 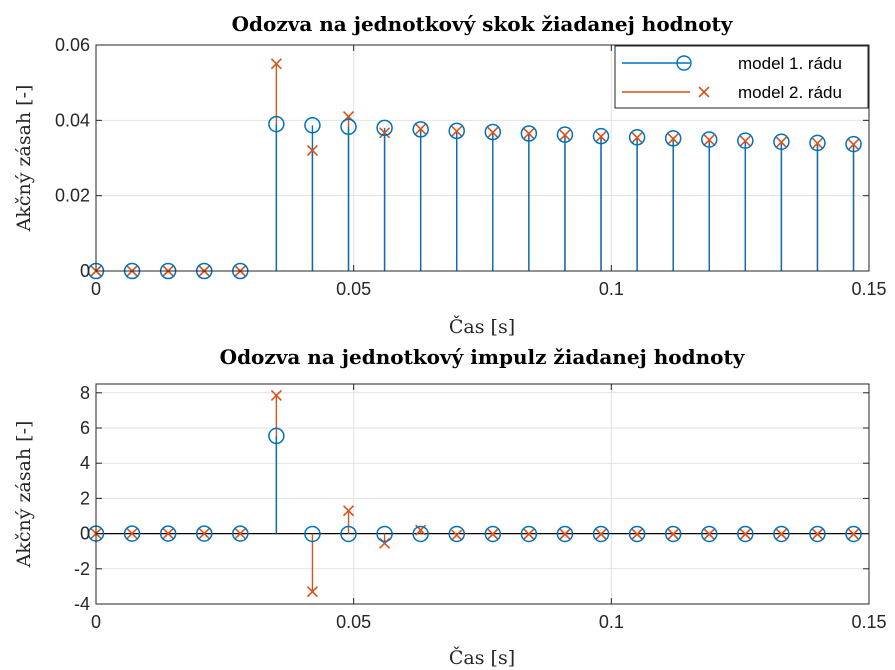 I want to click on y-tick-label: -4, so click(x=82, y=604).